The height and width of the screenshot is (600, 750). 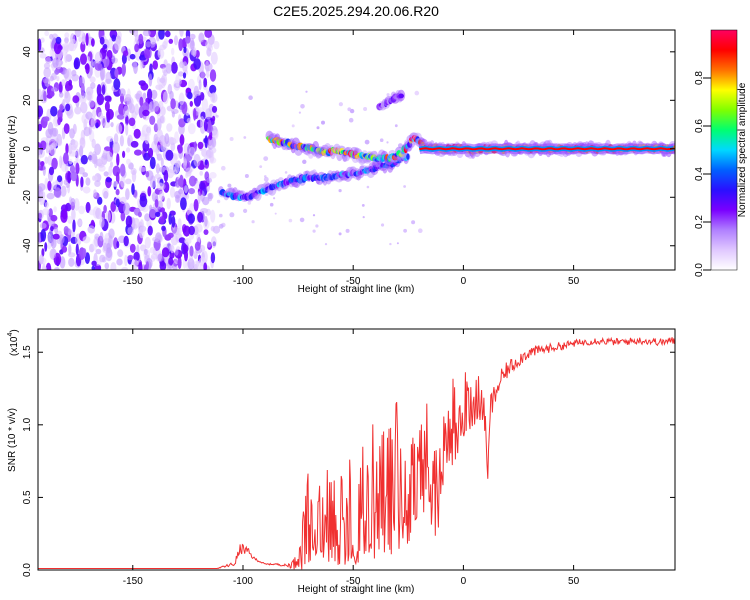 I want to click on snr-scale-base: (x10, so click(x=14, y=346).